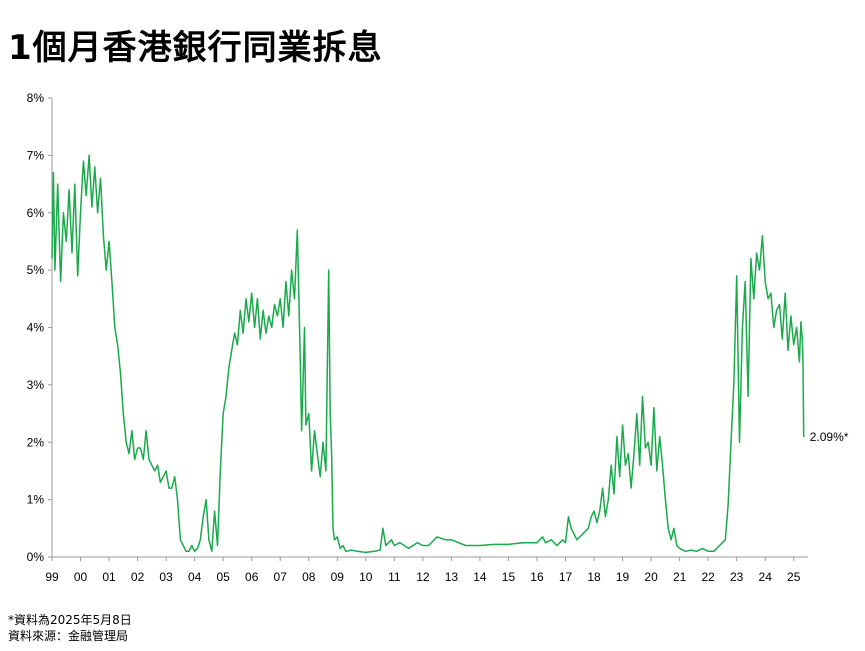 Image resolution: width=865 pixels, height=651 pixels. Describe the element at coordinates (594, 577) in the screenshot. I see `x-tick-label: 18` at that location.